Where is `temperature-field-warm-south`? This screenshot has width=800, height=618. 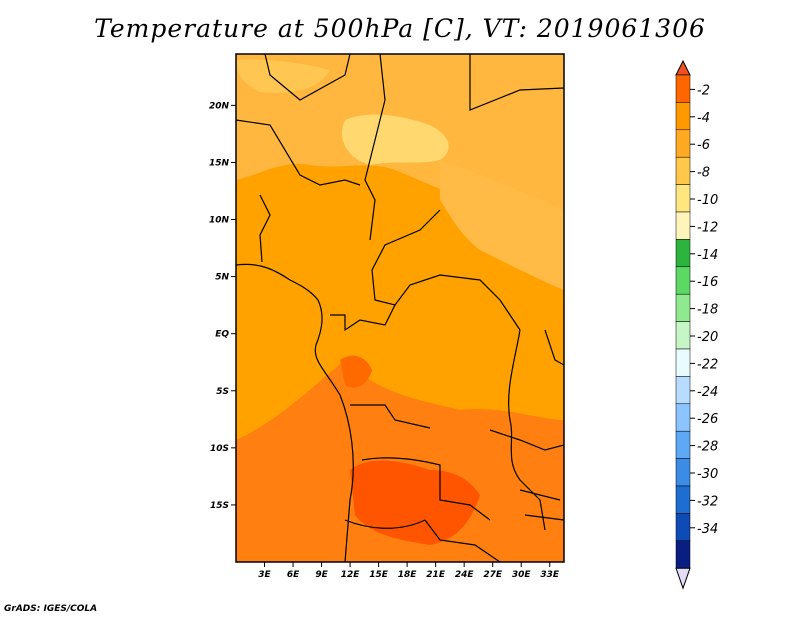
temperature-field-warm-south is located at coordinates (400, 461).